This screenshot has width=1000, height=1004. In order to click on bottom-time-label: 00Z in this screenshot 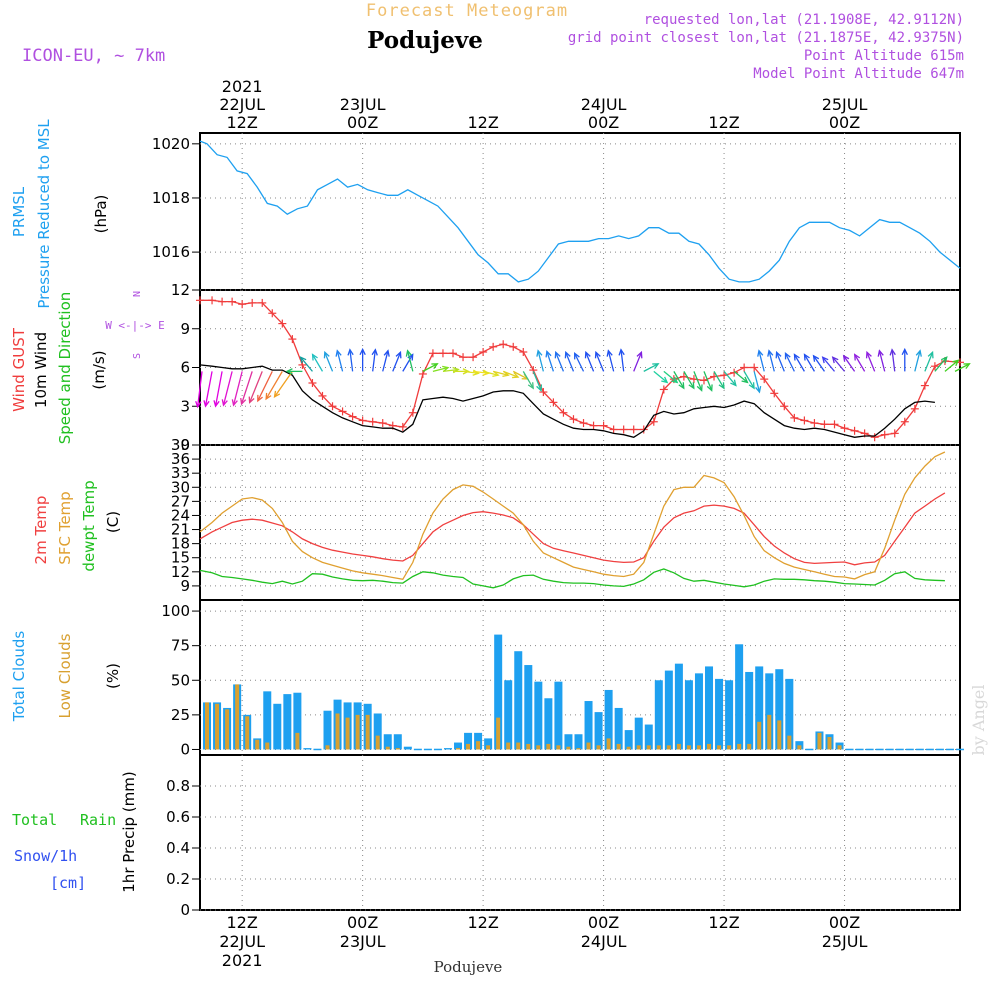, I will do `click(603, 922)`.